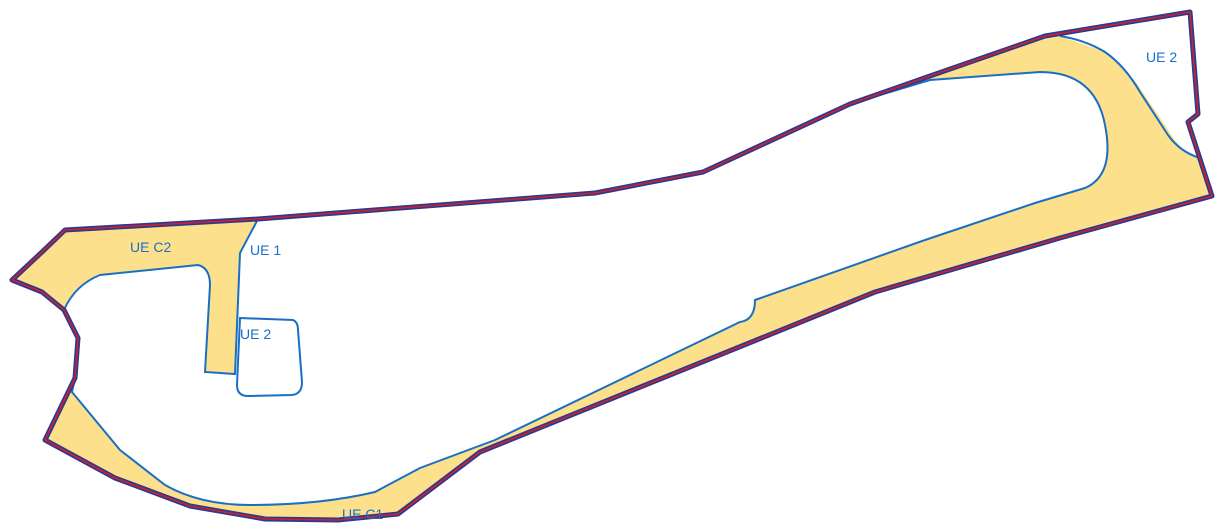 The height and width of the screenshot is (526, 1218). I want to click on label-ue-c2: UE C2, so click(150, 247).